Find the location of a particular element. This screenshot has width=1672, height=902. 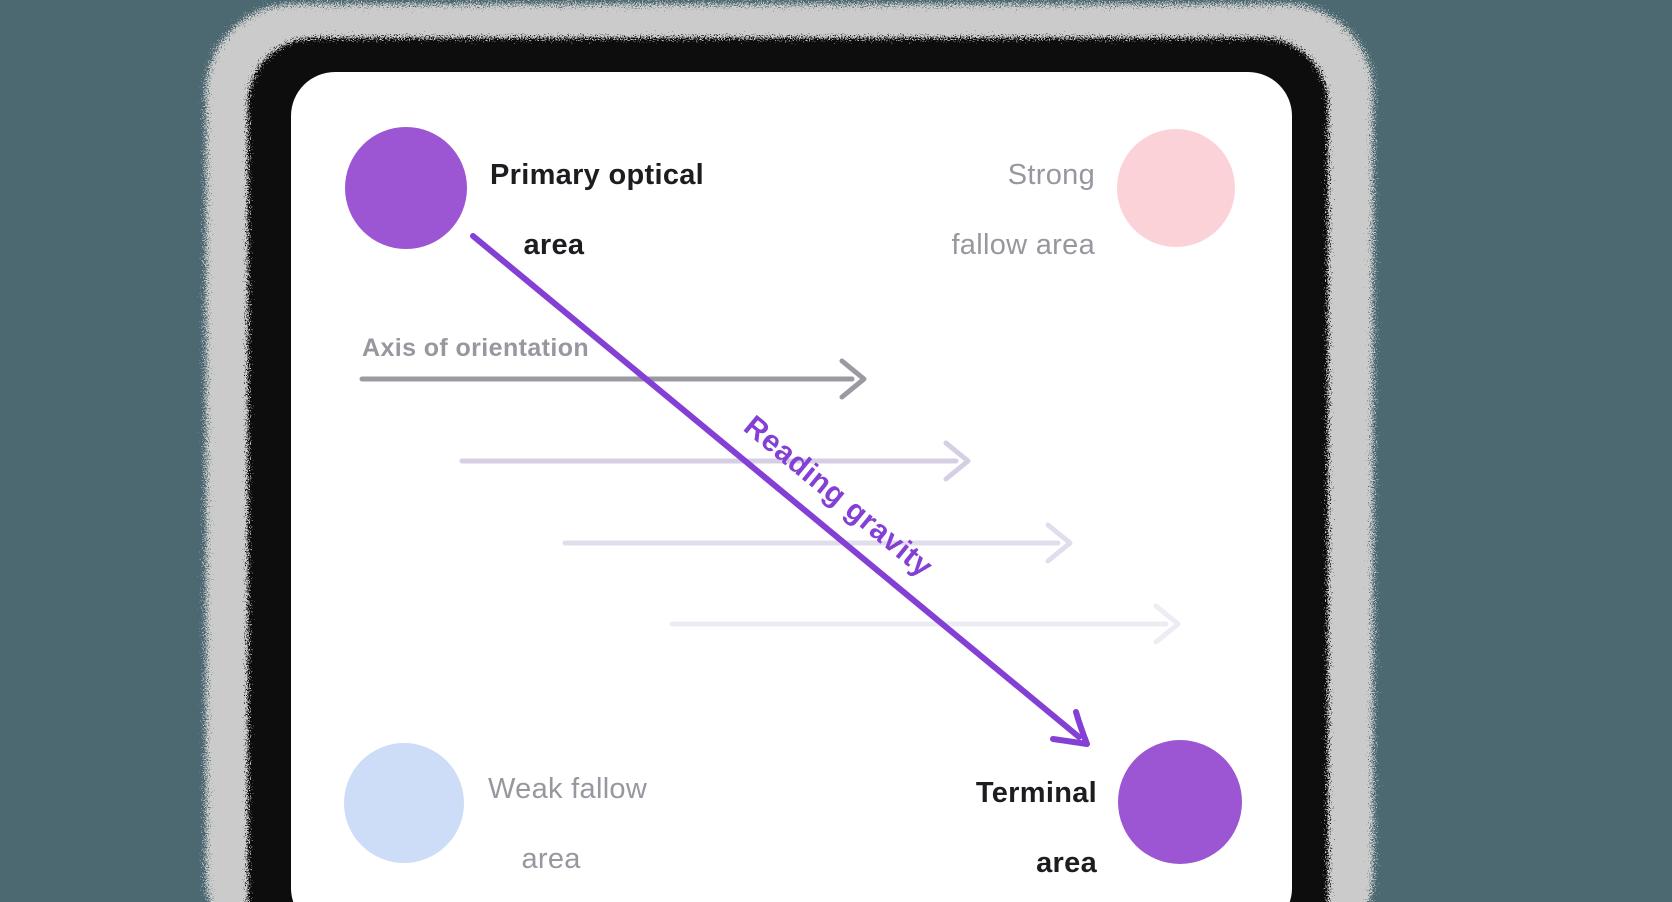

primary-optical-label-line2: area is located at coordinates (554, 245).